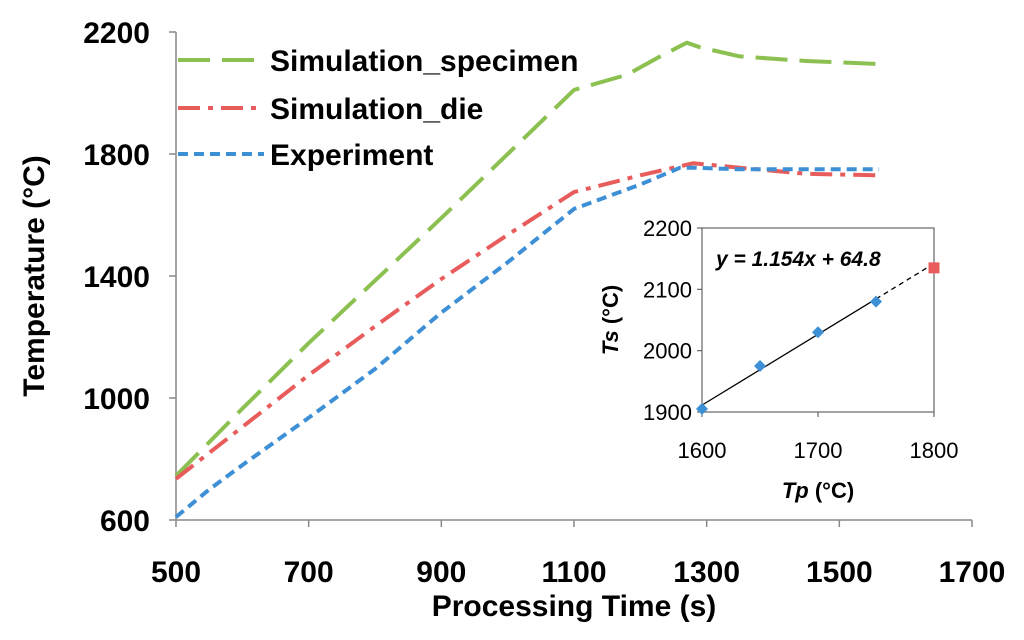 Image resolution: width=1024 pixels, height=640 pixels. I want to click on x-tick-label: 1500, so click(839, 572).